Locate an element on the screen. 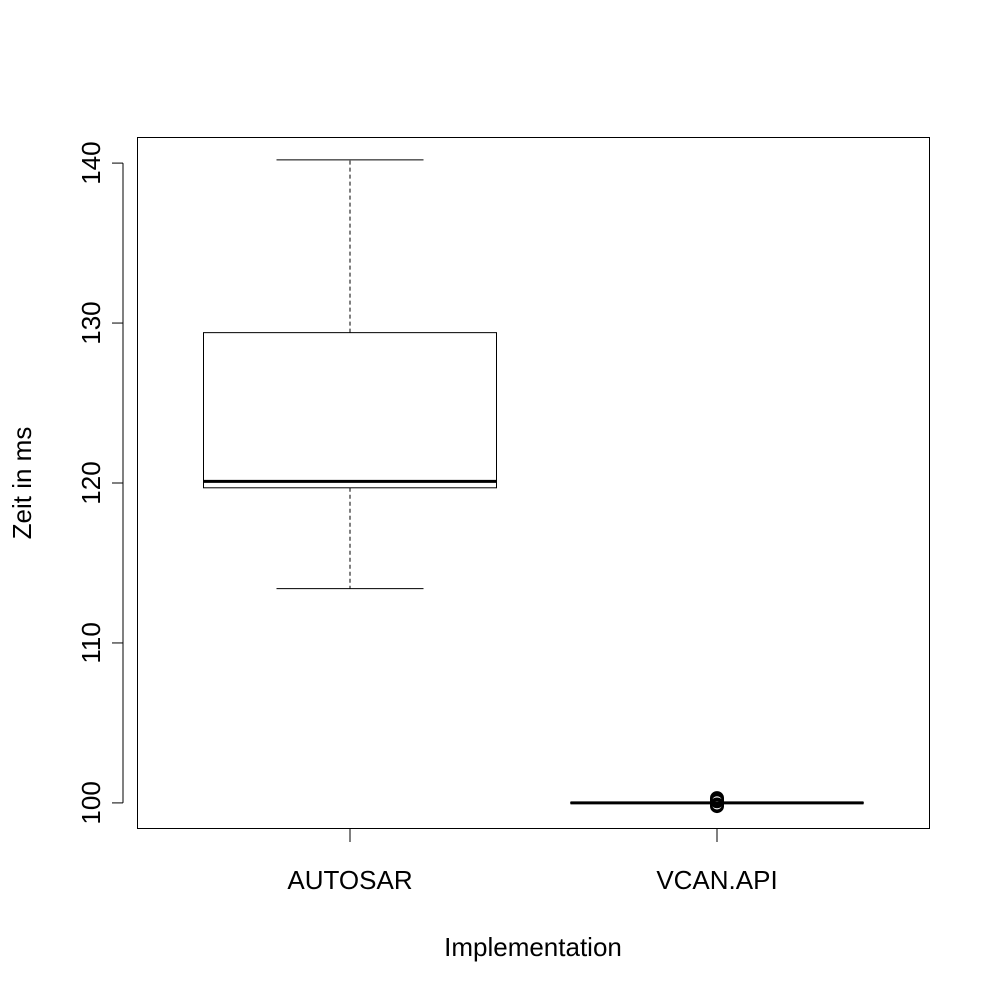  y-tick-label: 140 is located at coordinates (91, 162).